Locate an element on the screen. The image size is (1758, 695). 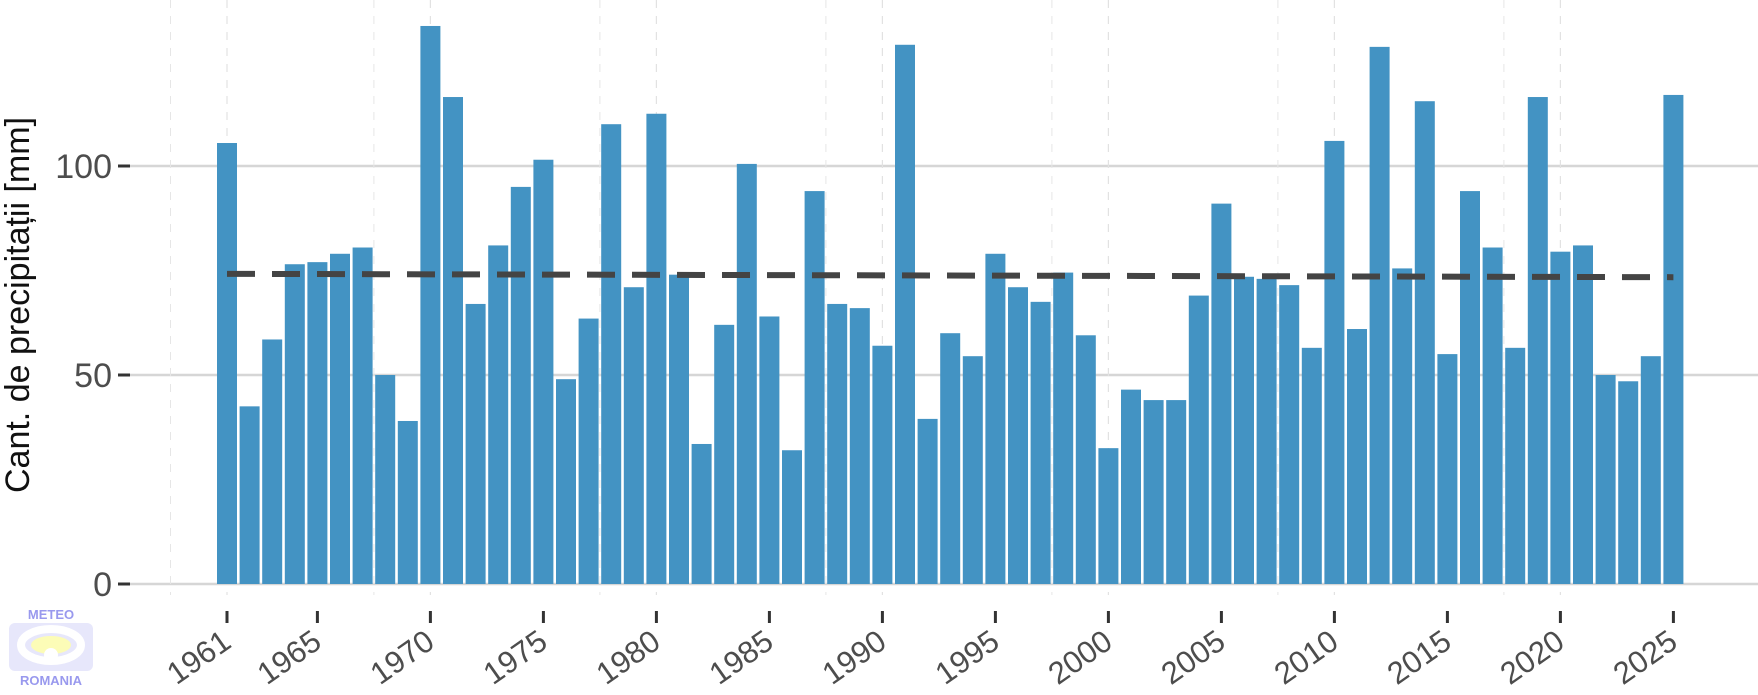
bar-1970 is located at coordinates (430, 305).